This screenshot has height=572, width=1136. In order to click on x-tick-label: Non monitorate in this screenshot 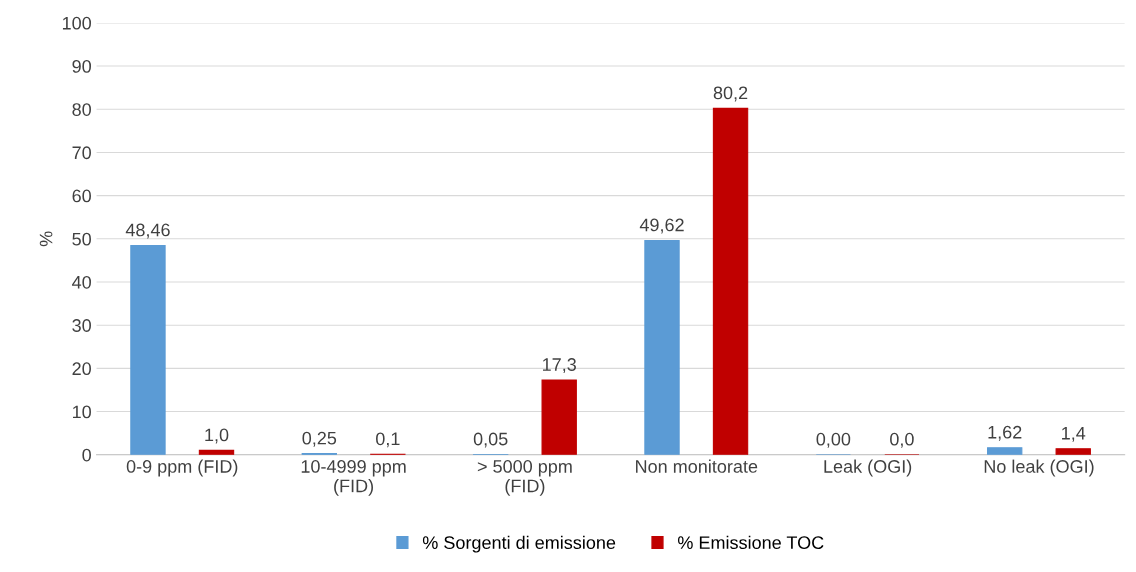, I will do `click(697, 466)`.